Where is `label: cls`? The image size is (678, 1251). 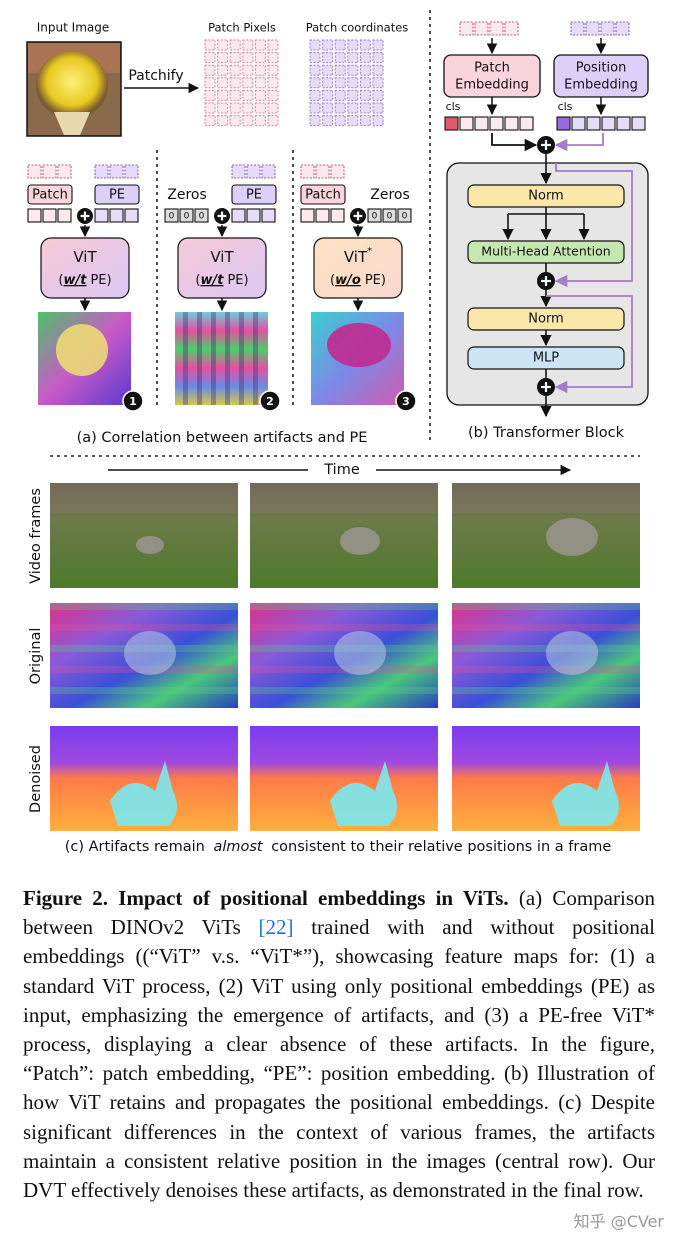
label: cls is located at coordinates (565, 106).